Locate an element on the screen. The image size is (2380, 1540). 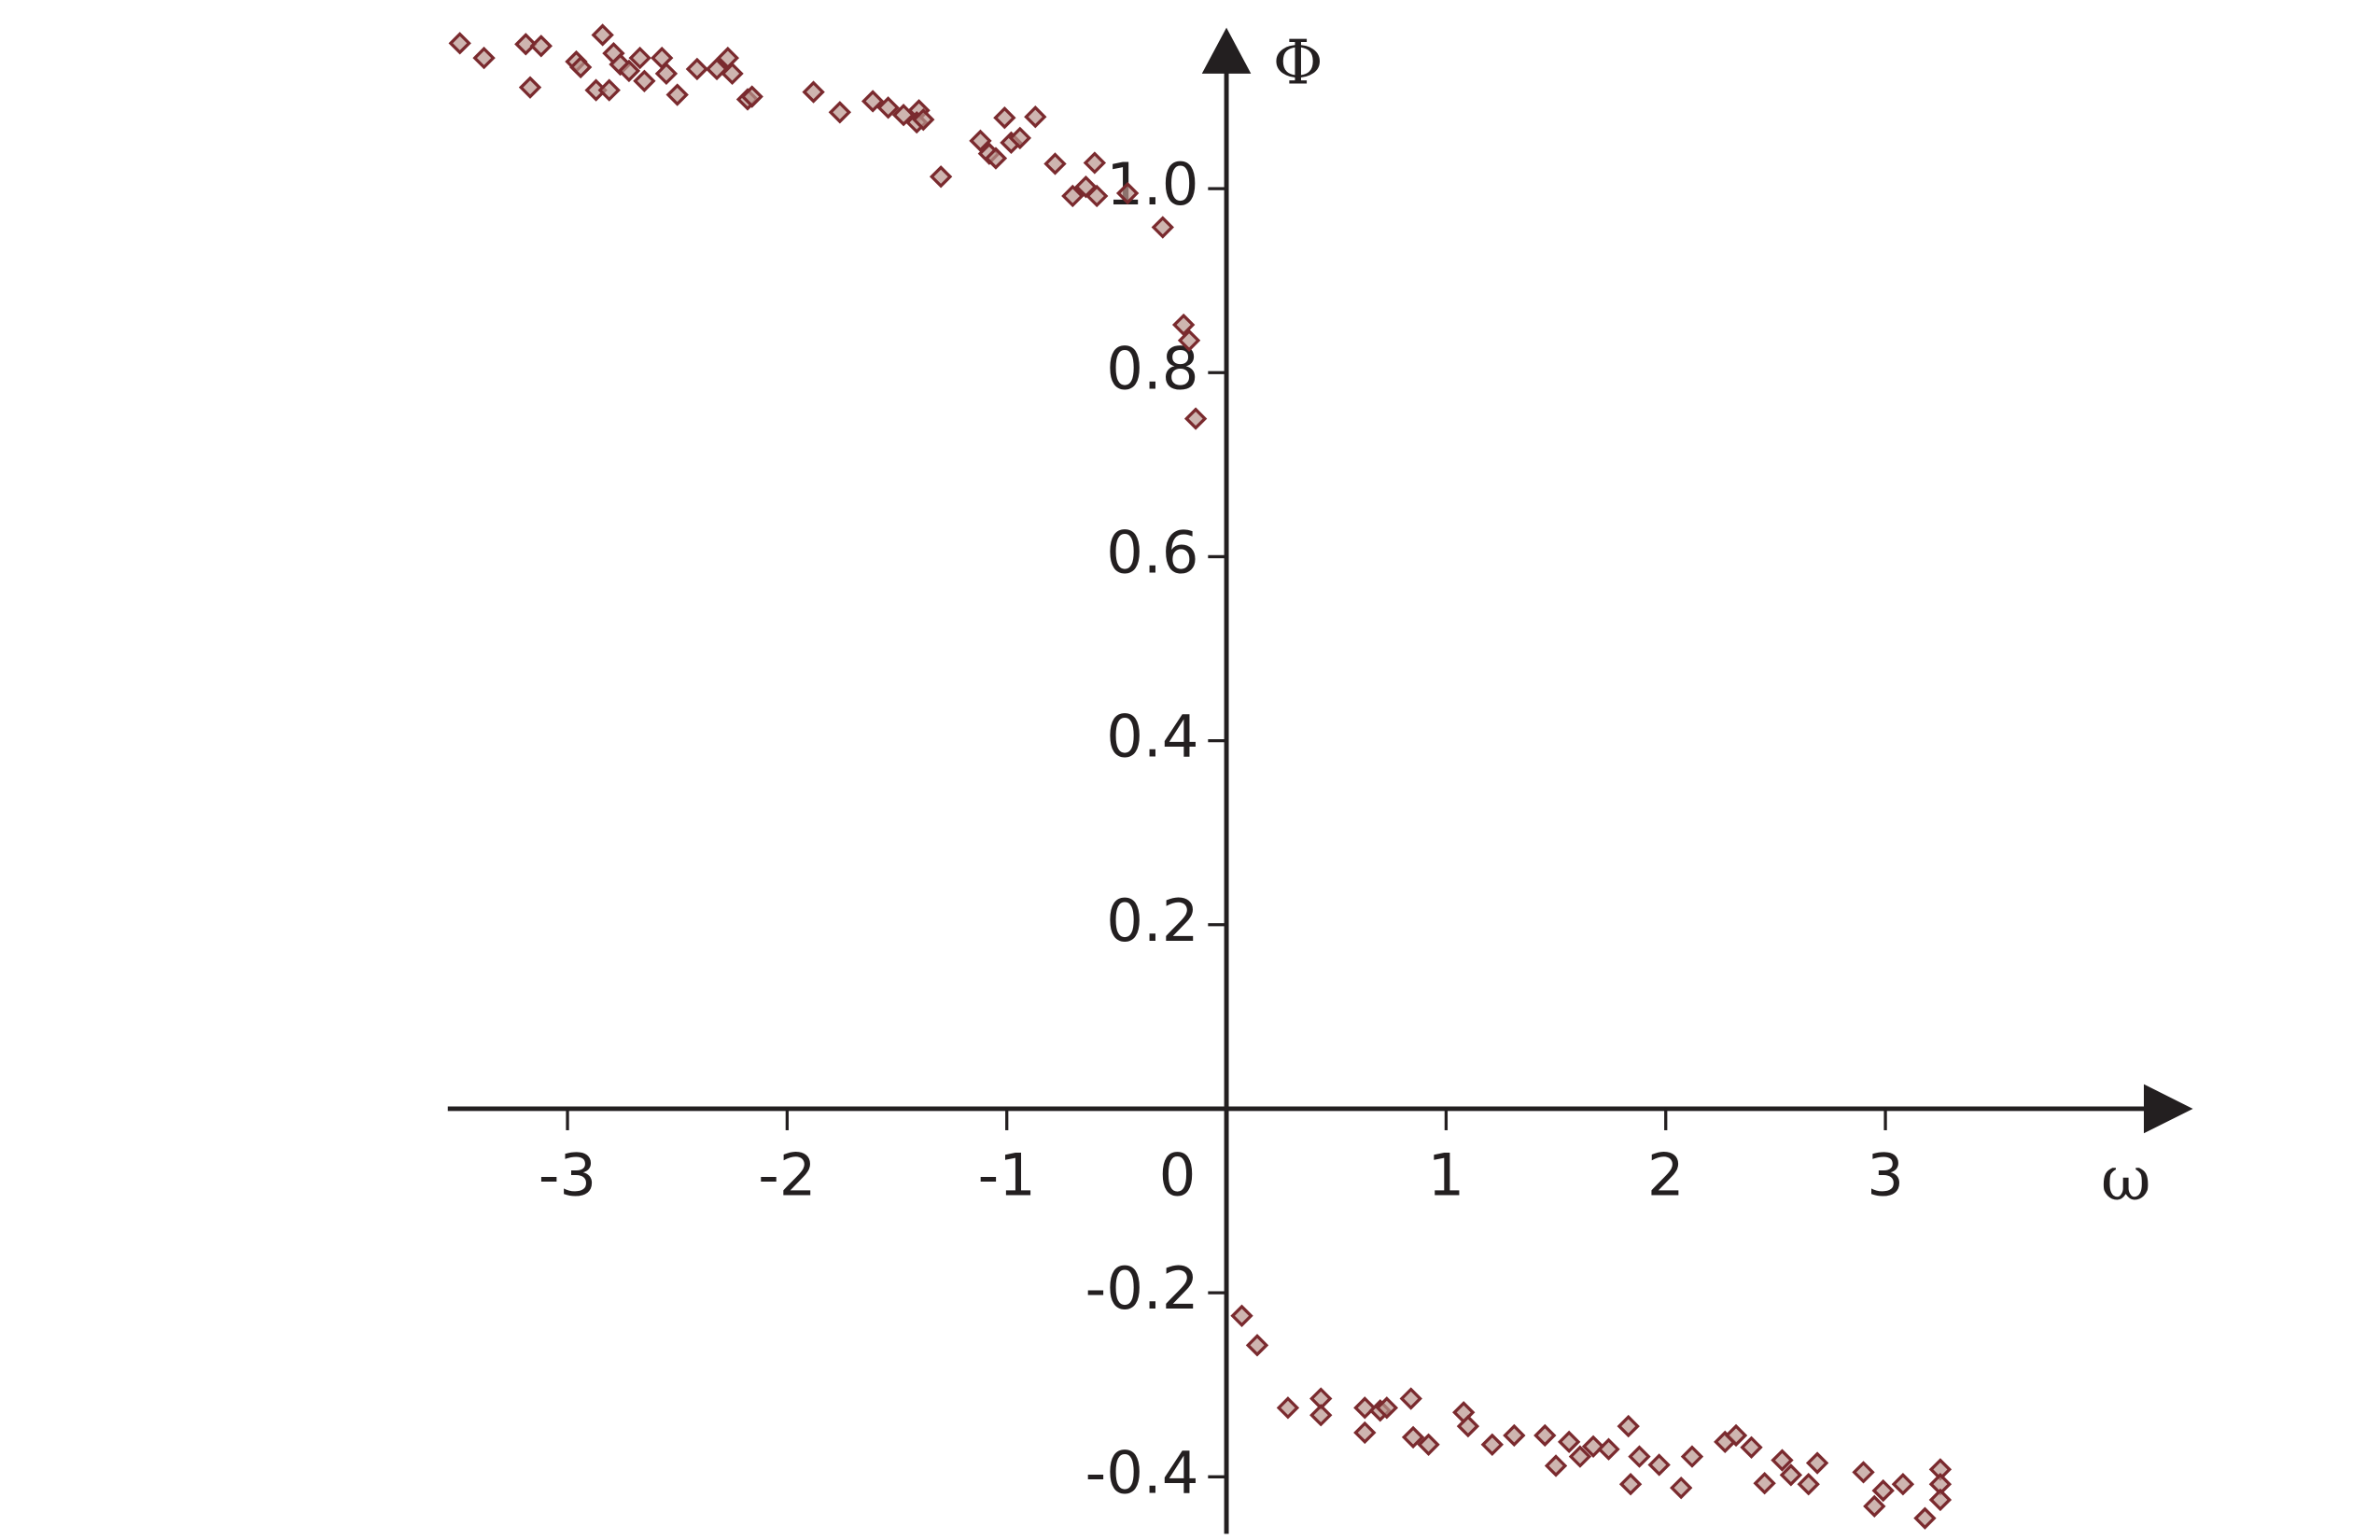
x-axis-arrow is located at coordinates (2168, 1109).